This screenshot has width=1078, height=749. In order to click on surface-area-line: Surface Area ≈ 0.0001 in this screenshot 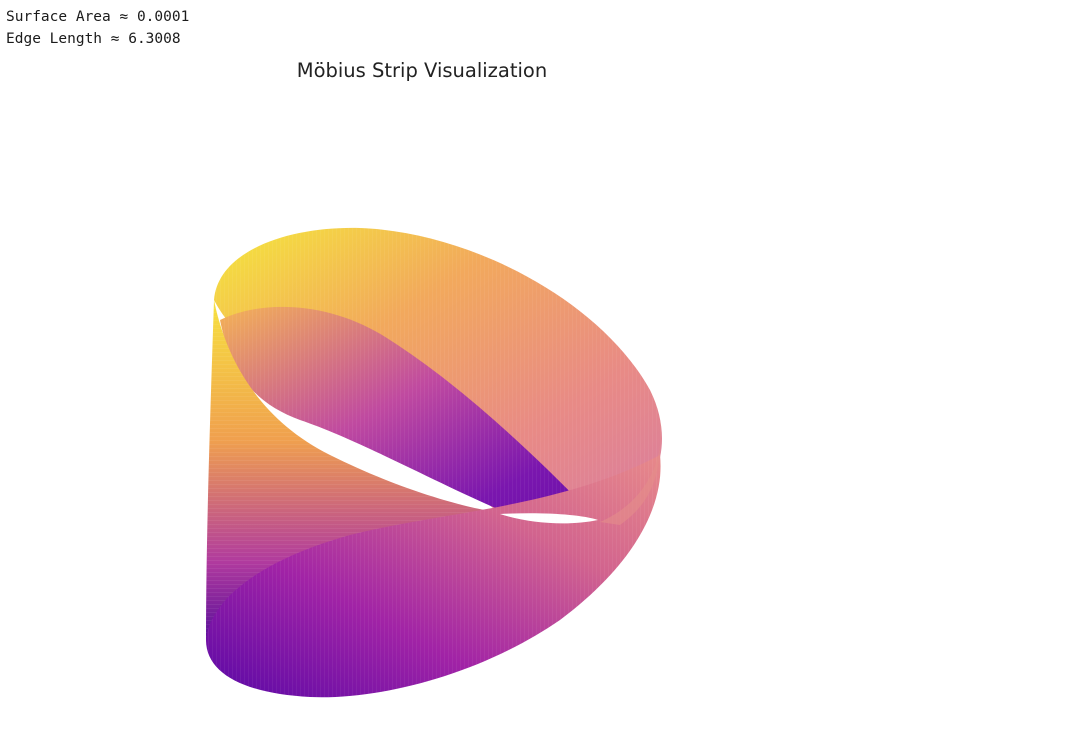, I will do `click(98, 17)`.